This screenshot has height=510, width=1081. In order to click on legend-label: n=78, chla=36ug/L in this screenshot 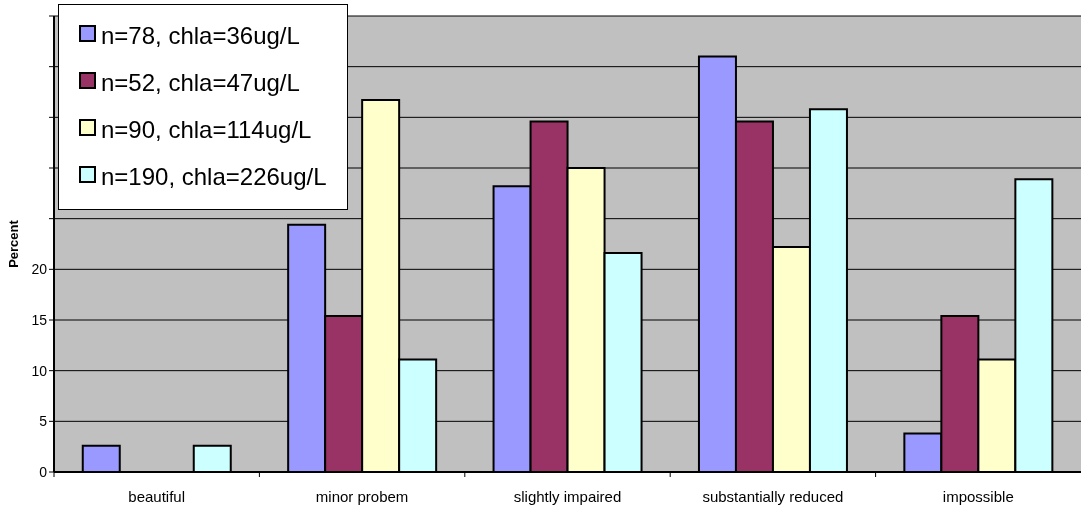, I will do `click(200, 36)`.